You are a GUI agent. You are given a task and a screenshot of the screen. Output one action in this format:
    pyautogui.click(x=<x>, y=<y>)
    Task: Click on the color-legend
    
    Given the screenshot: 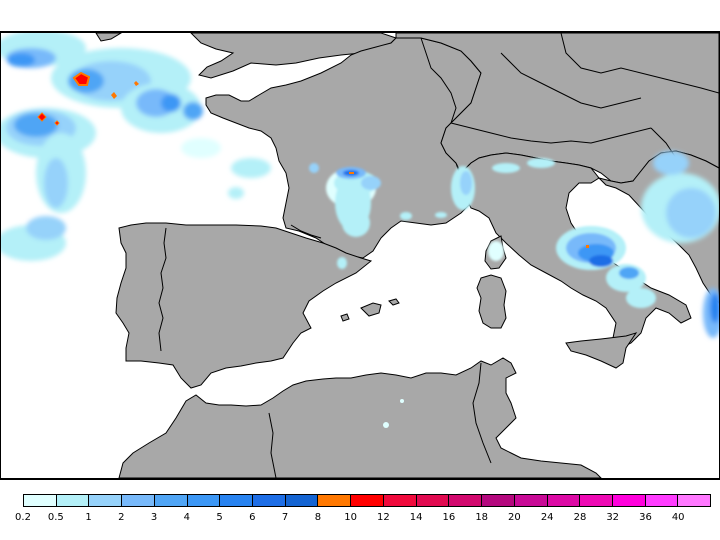 What is the action you would take?
    pyautogui.click(x=367, y=500)
    